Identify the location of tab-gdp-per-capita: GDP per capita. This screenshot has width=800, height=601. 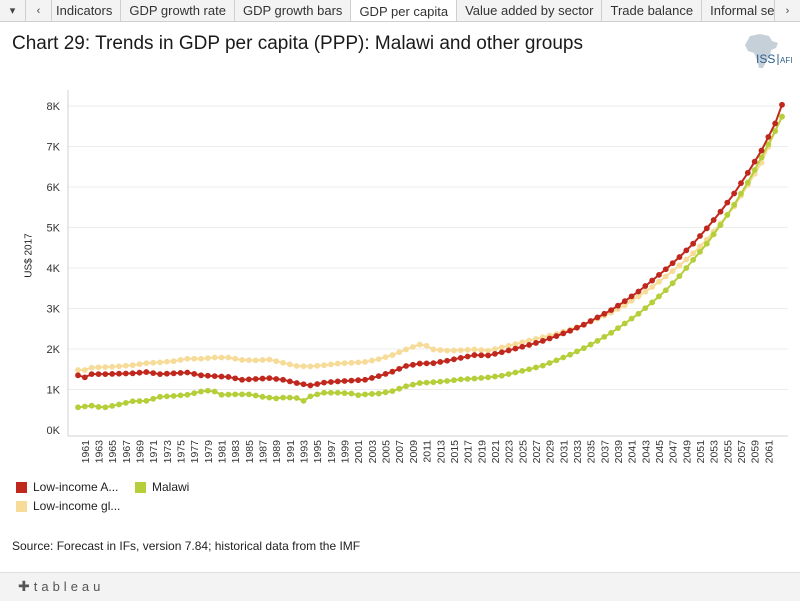
(404, 10).